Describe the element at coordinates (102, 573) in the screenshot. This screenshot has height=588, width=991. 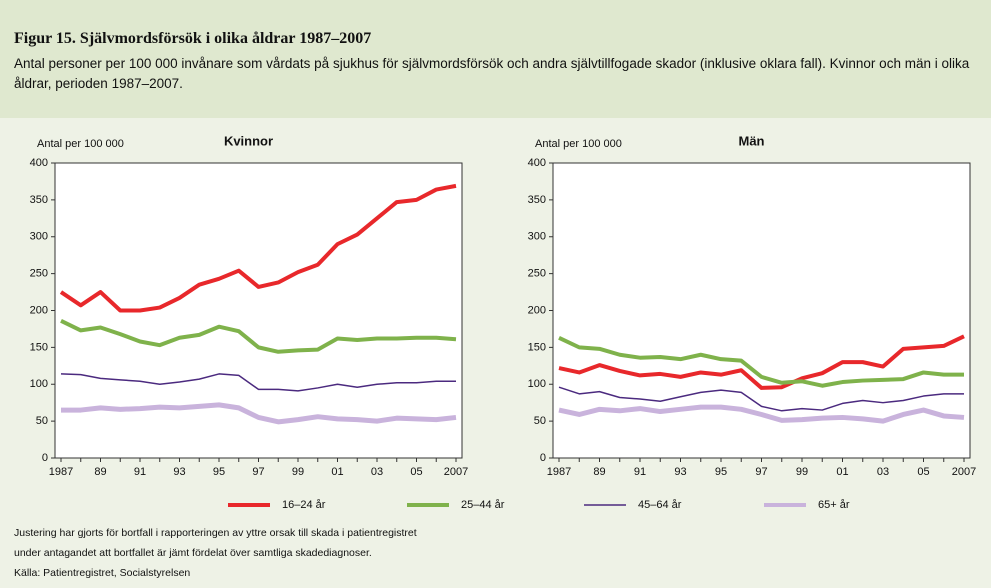
I see `note: Källa: Patientregistret, Socialstyrelsen` at that location.